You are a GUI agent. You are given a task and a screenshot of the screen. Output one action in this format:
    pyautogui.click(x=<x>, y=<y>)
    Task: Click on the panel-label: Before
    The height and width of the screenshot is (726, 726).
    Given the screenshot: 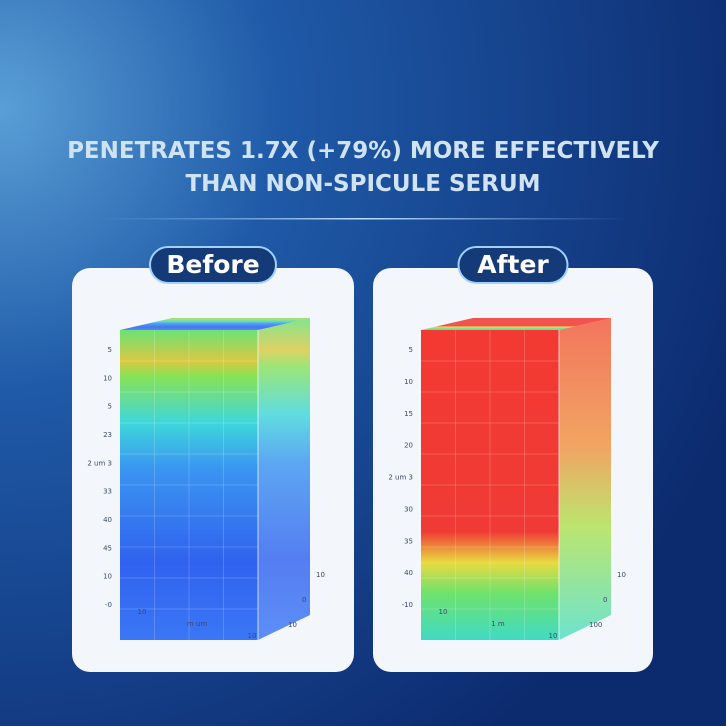 What is the action you would take?
    pyautogui.click(x=212, y=264)
    